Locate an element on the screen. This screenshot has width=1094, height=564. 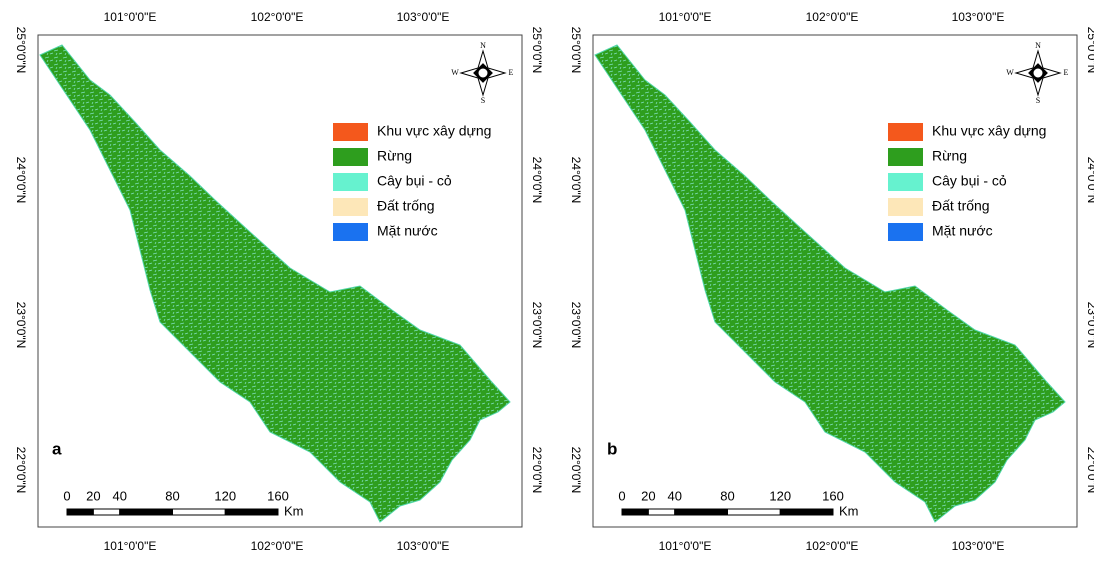
panel-label: b is located at coordinates (612, 448).